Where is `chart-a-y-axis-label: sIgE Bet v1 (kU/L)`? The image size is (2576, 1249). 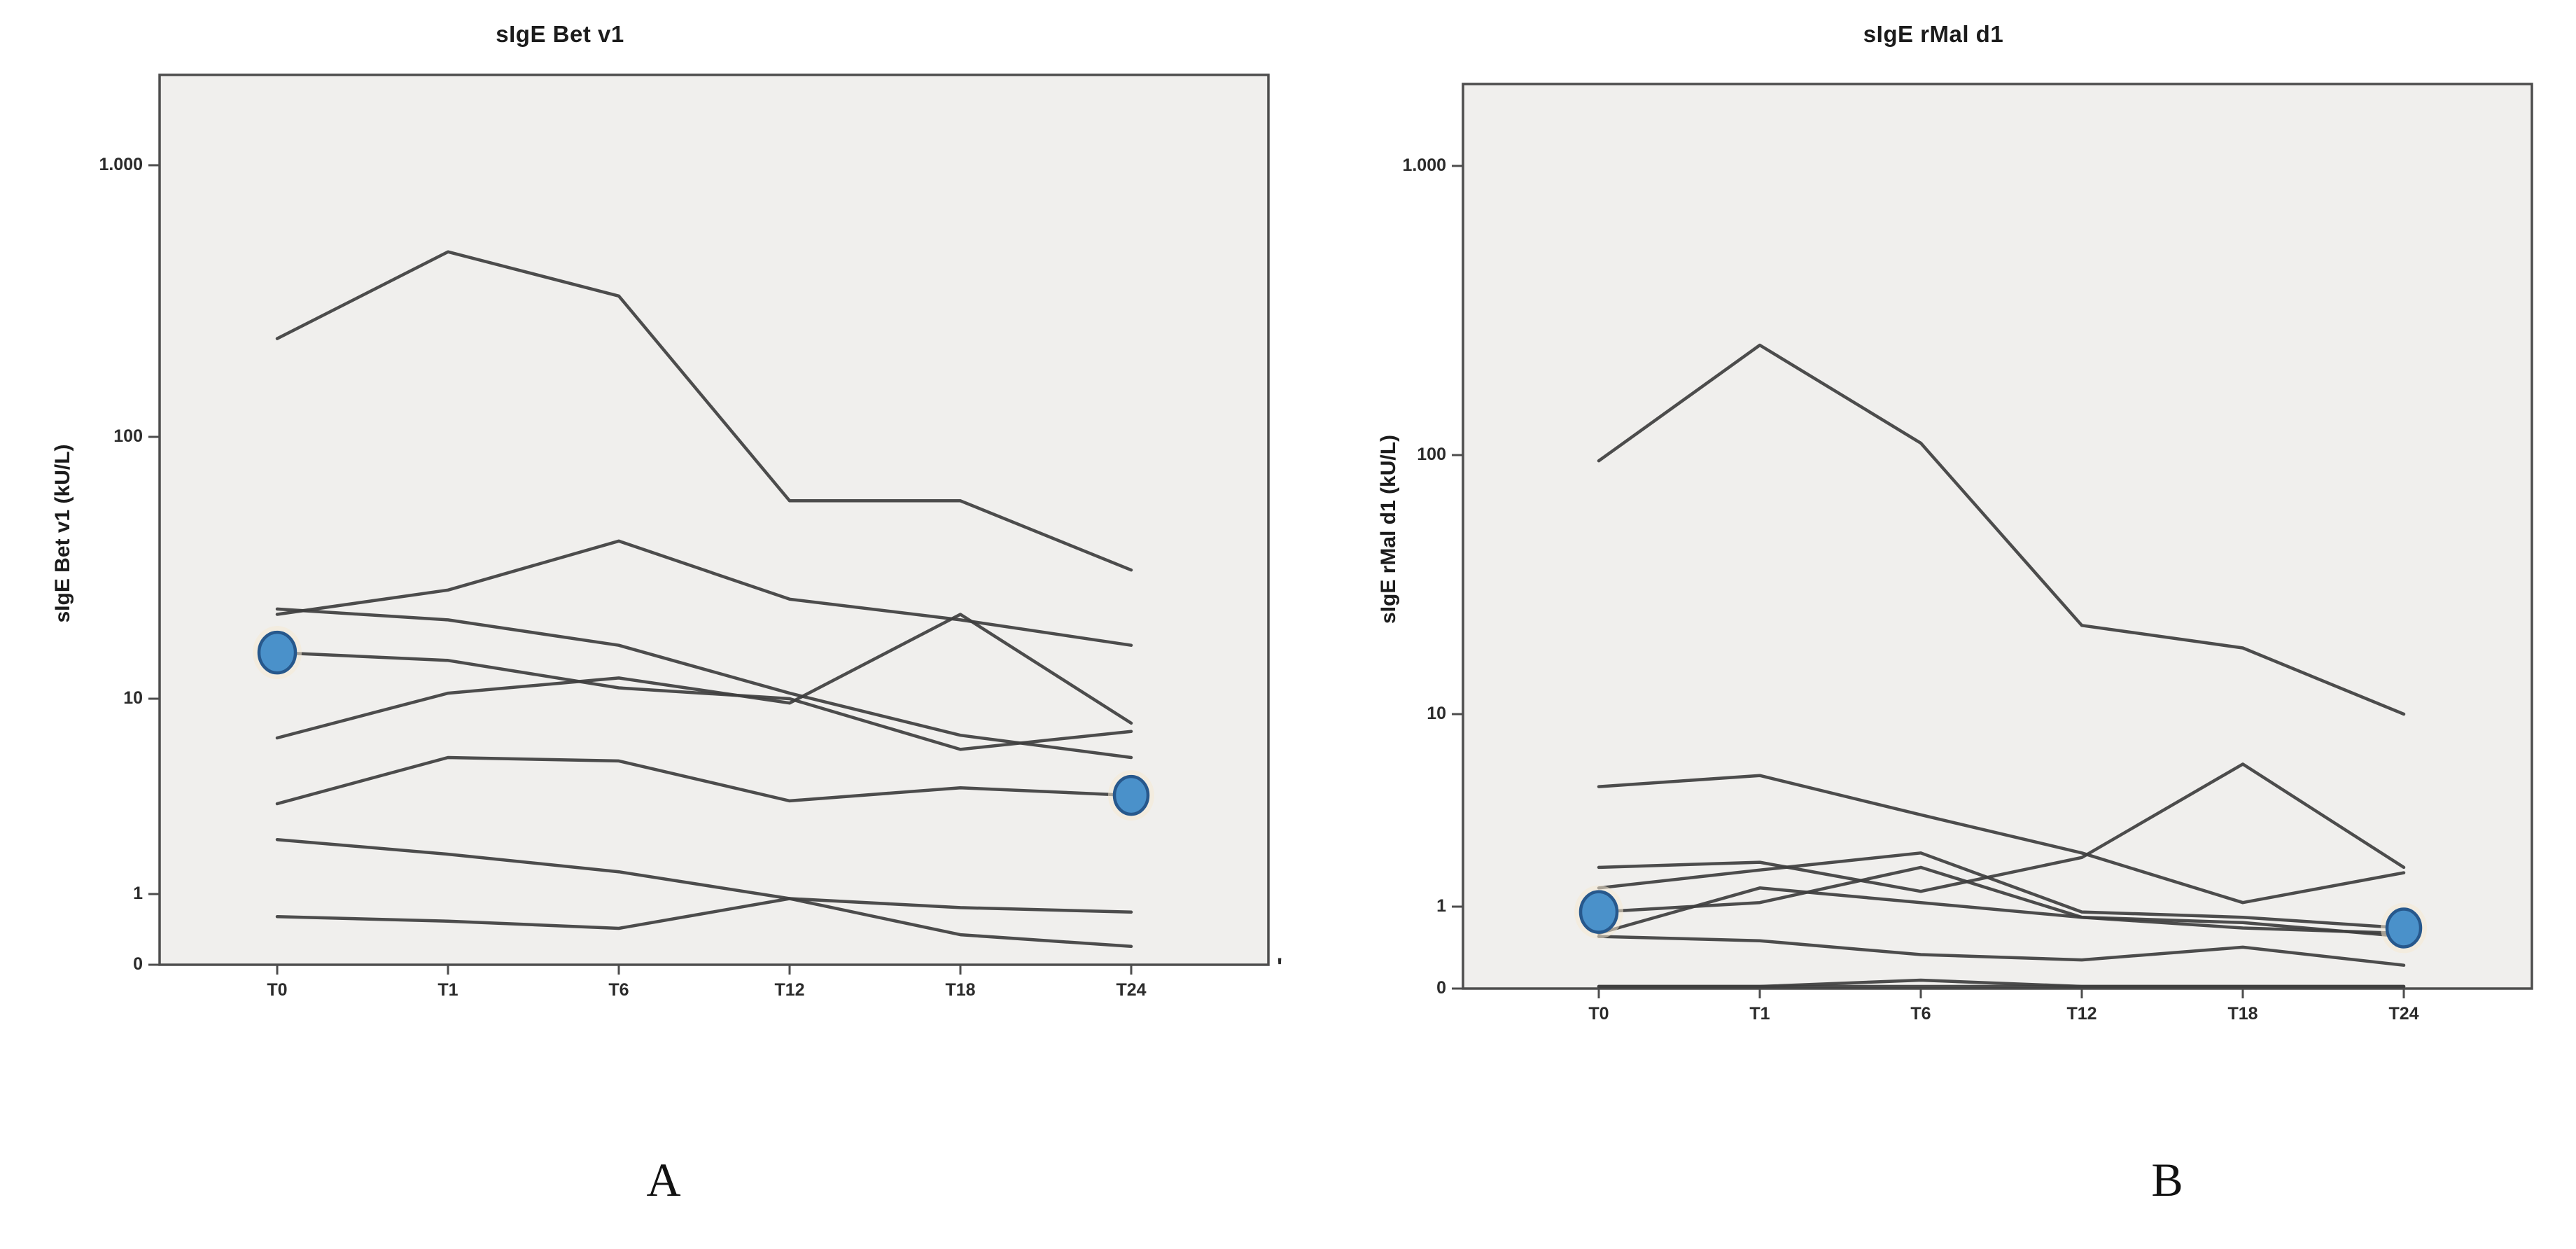 chart-a-y-axis-label: sIgE Bet v1 (kU/L) is located at coordinates (62, 533).